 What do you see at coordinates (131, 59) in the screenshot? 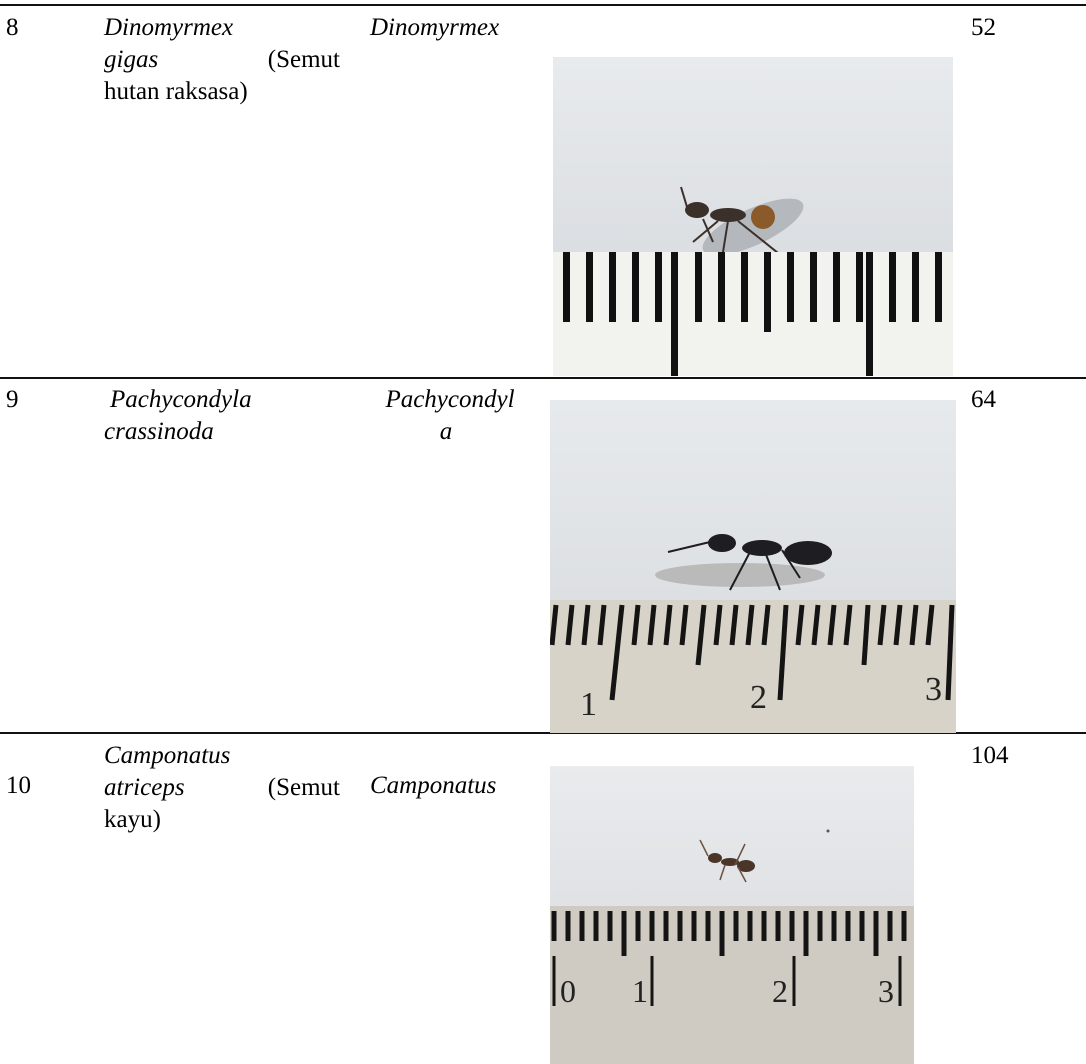
I see `species-epithet: gigas` at bounding box center [131, 59].